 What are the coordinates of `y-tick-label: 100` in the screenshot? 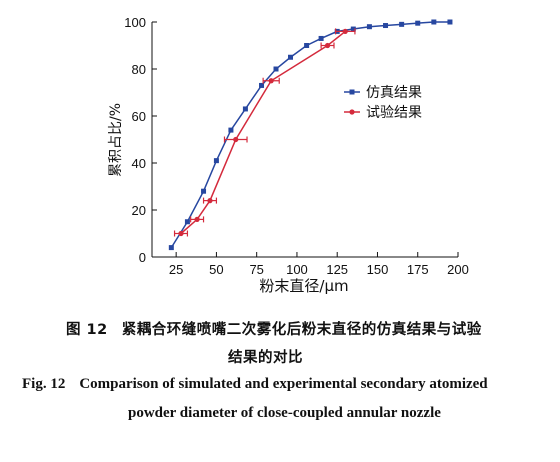 It's located at (135, 22).